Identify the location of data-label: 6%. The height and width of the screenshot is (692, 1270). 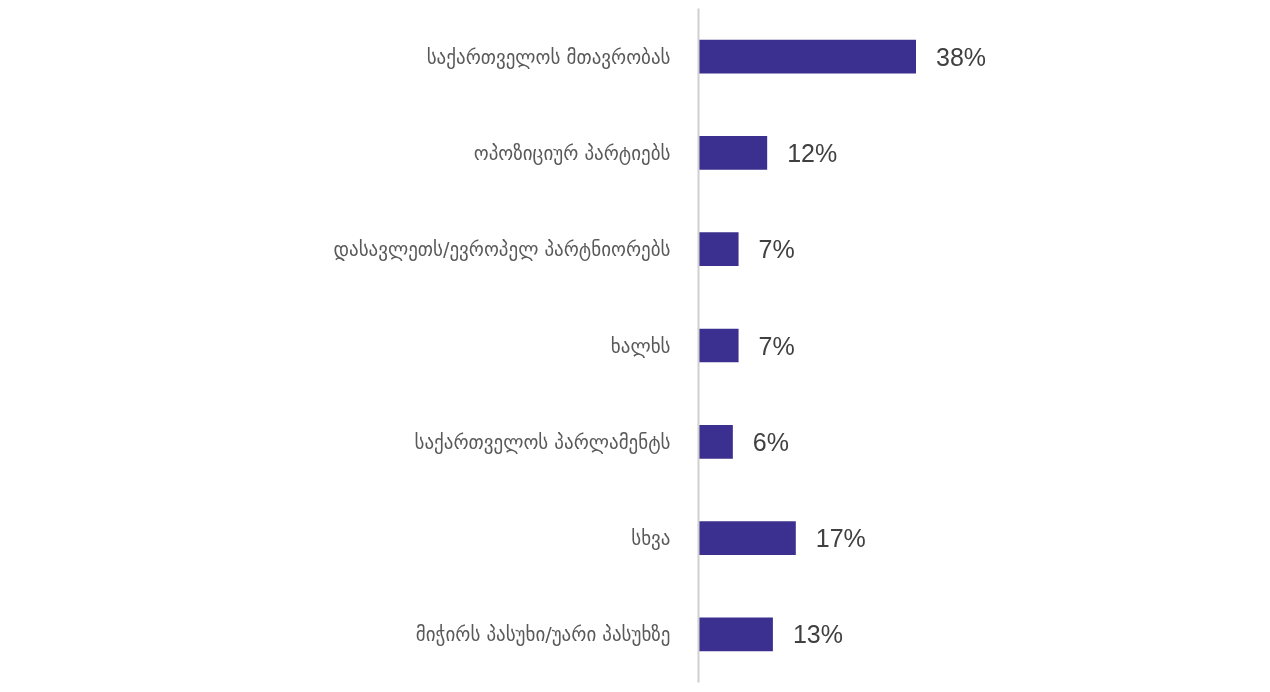
(770, 441).